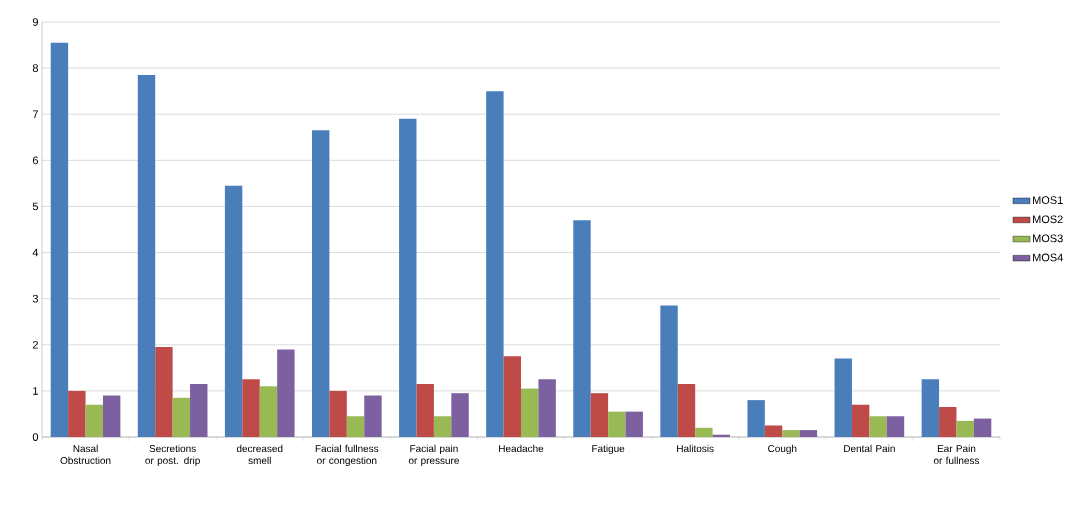 Image resolution: width=1081 pixels, height=512 pixels. What do you see at coordinates (695, 448) in the screenshot?
I see `x-tick-label: Halitosis` at bounding box center [695, 448].